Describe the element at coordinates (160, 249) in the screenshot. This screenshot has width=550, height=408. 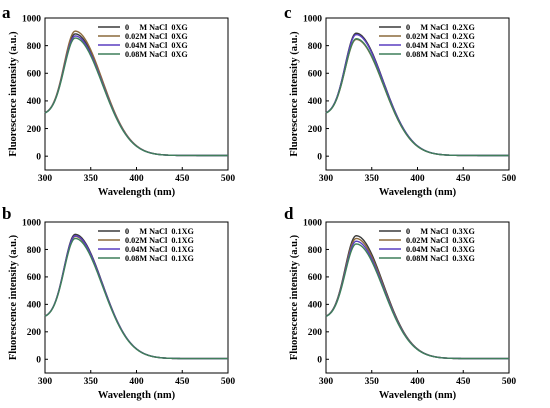
I see `legend-label: 0.04M NaCl 0.1XG` at that location.